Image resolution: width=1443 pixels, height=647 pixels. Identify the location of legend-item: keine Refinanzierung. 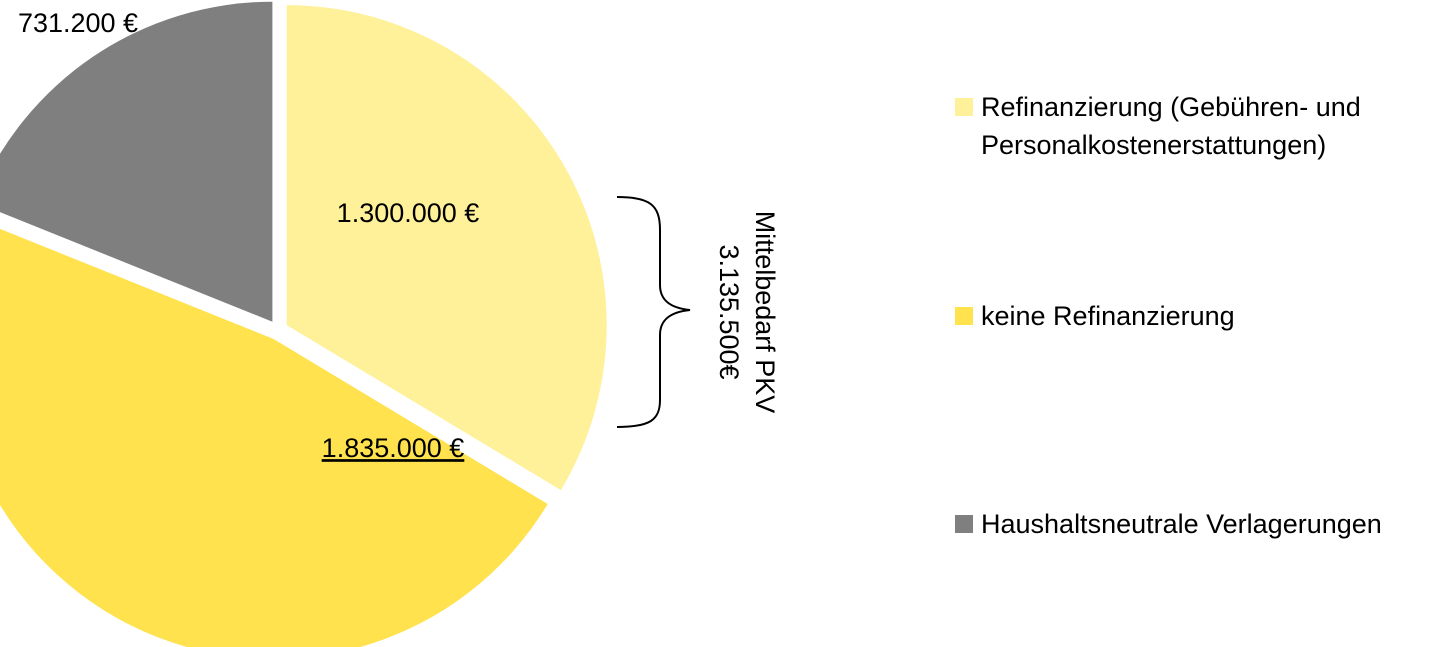
(1195, 316).